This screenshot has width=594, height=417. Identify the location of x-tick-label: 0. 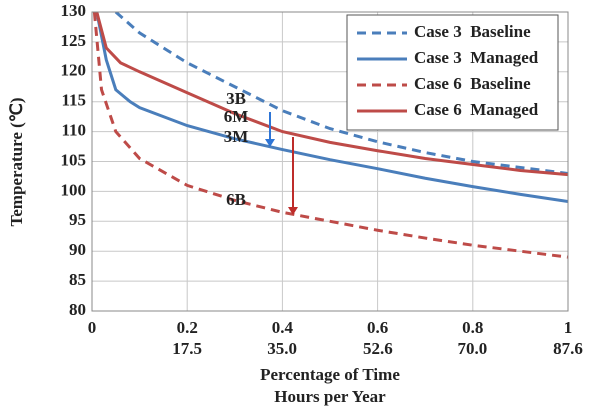
(92, 327).